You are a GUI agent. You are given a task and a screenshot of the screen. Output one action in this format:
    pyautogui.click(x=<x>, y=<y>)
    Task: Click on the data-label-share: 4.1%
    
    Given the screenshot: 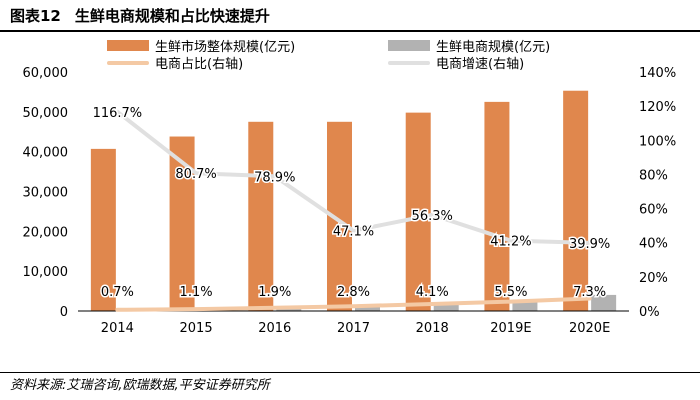 What is the action you would take?
    pyautogui.click(x=432, y=292)
    